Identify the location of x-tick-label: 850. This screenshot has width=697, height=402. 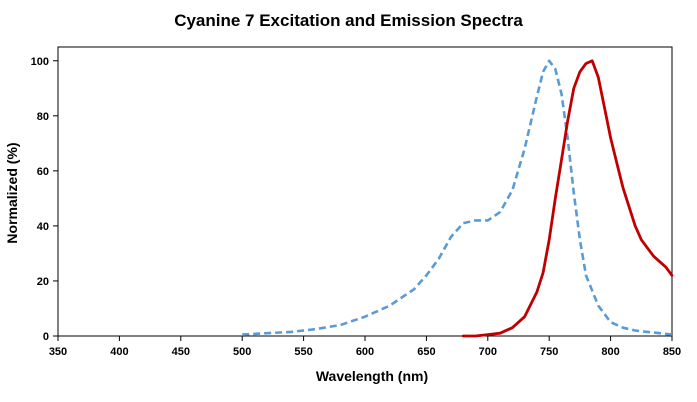
(672, 352).